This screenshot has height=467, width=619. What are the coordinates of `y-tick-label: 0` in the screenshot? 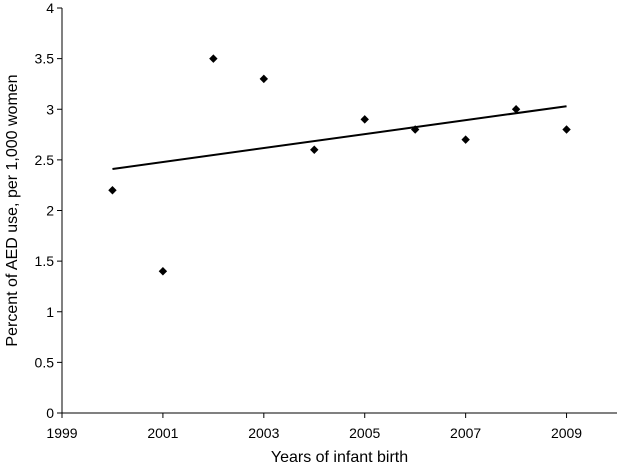 It's located at (50, 413).